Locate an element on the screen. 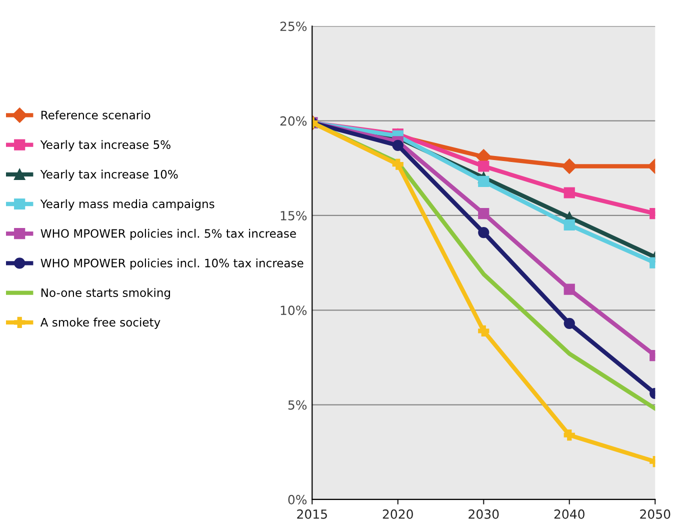  y-tick-label: 0% is located at coordinates (297, 499).